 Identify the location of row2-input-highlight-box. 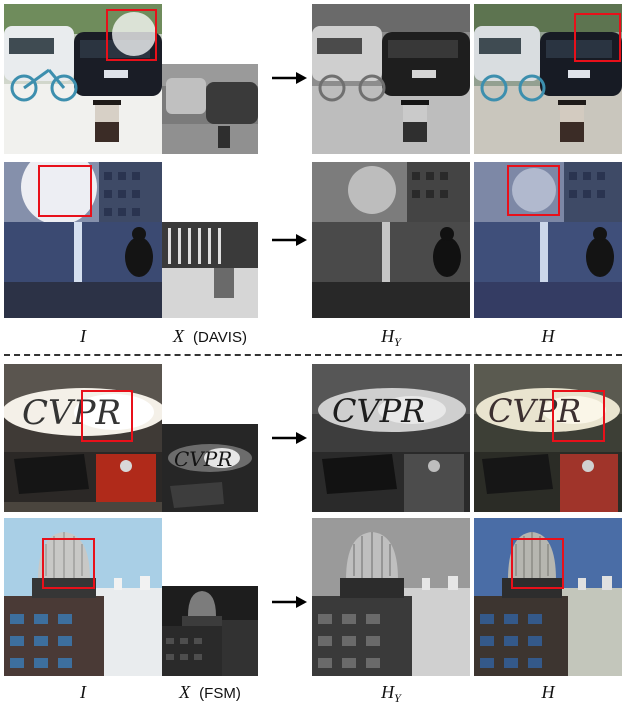
(65, 191).